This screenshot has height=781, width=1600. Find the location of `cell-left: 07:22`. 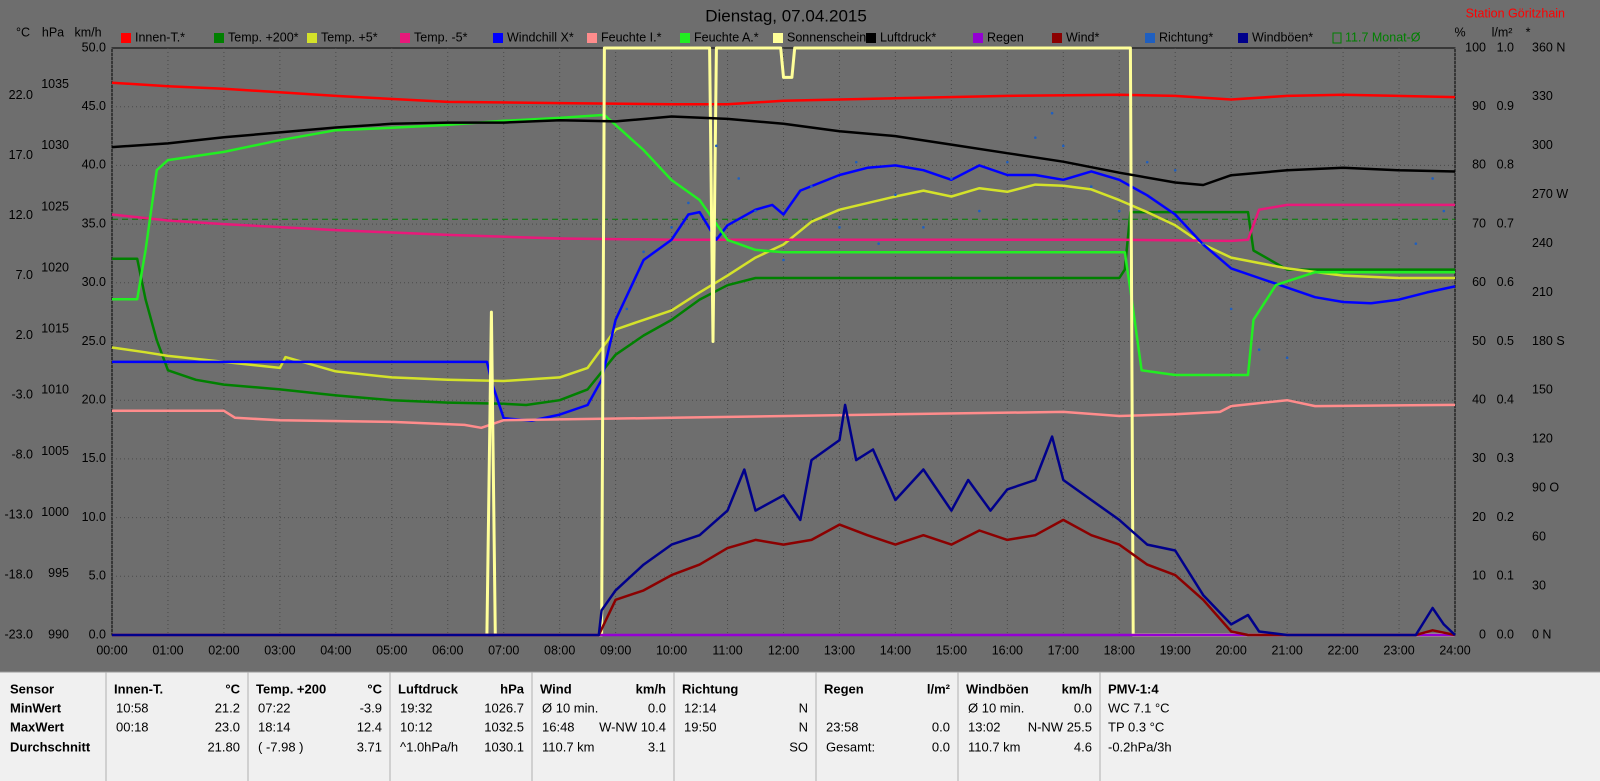

cell-left: 07:22 is located at coordinates (274, 707).